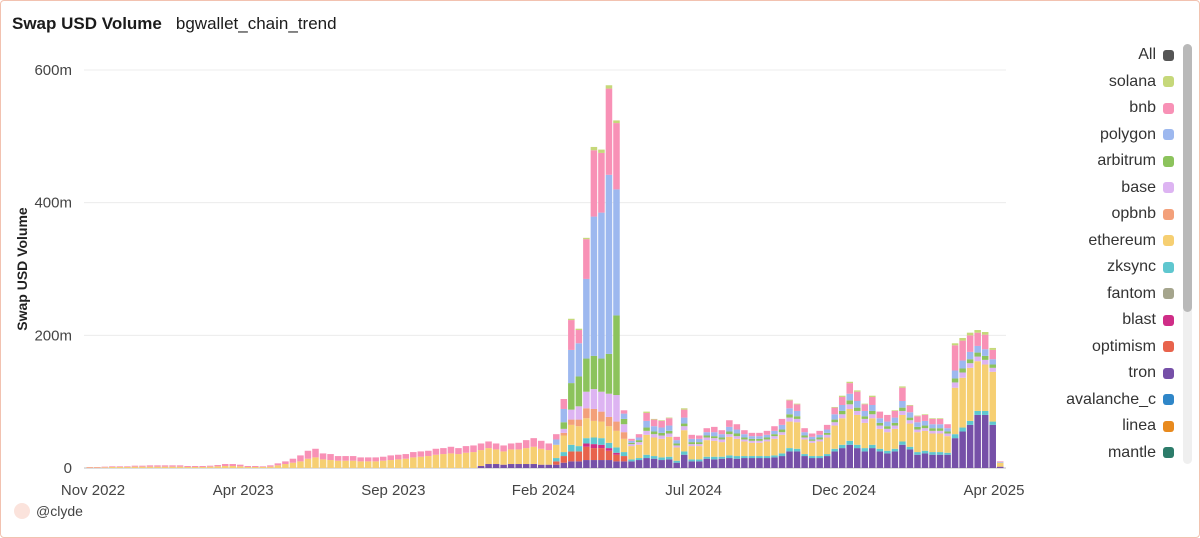 This screenshot has height=538, width=1200. Describe the element at coordinates (1168, 214) in the screenshot. I see `legend-swatch` at that location.